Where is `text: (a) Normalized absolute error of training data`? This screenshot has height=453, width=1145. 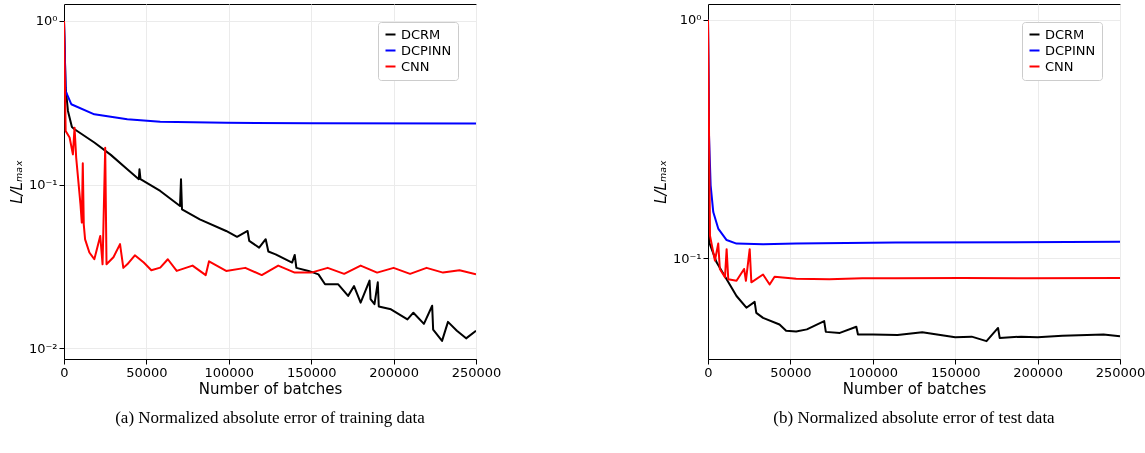
text: (a) Normalized absolute error of training data is located at coordinates (270, 417).